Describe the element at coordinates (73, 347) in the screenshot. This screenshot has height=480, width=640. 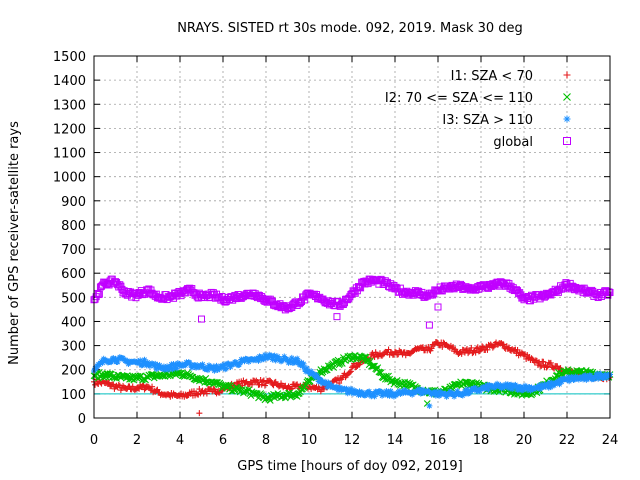
I see `y-tick-label: 300` at that location.